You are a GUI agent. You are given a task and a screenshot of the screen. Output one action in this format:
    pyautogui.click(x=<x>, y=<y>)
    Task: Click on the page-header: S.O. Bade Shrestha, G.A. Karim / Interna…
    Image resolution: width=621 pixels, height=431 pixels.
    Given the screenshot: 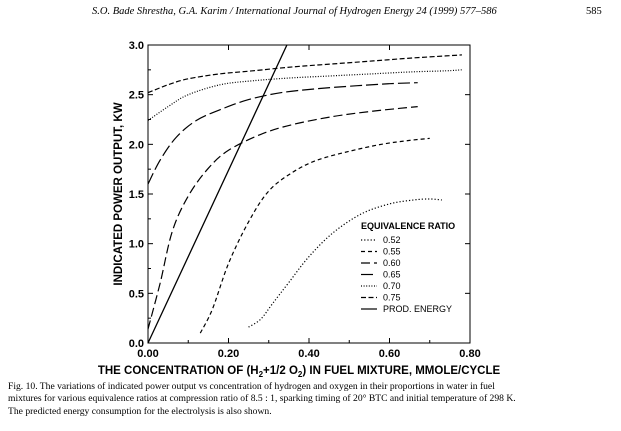 What is the action you would take?
    pyautogui.click(x=310, y=15)
    